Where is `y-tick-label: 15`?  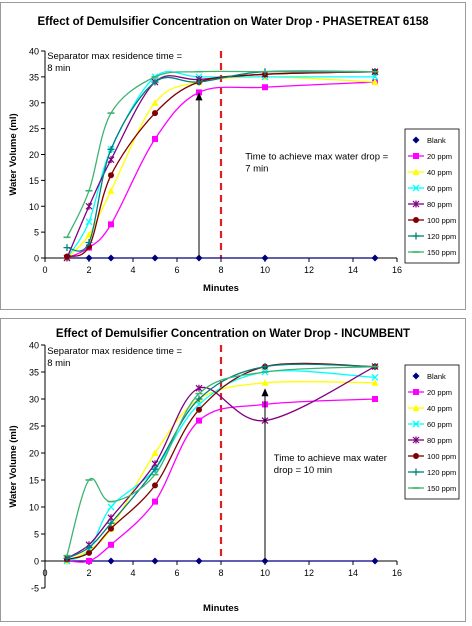
y-tick-label: 15 is located at coordinates (34, 481).